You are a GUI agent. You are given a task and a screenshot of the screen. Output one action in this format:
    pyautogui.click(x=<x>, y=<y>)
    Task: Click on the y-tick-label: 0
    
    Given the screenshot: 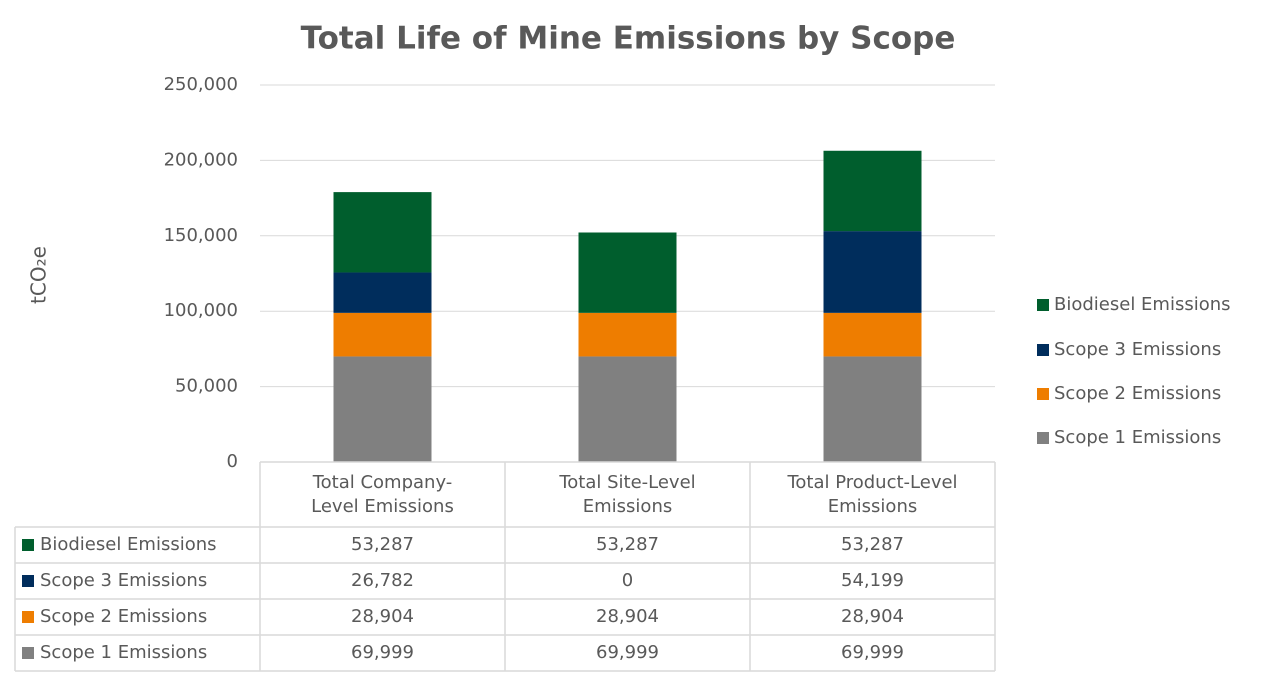 What is the action you would take?
    pyautogui.click(x=232, y=461)
    